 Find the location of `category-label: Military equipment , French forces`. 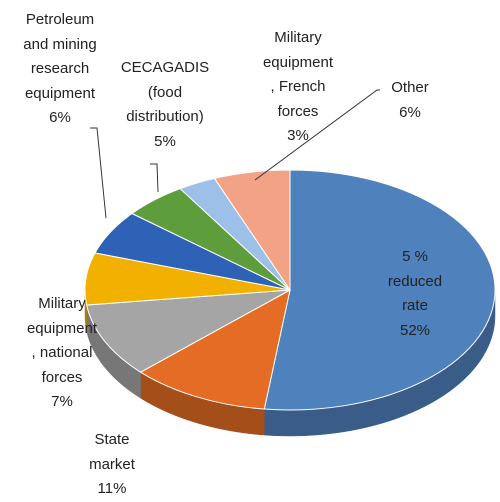

category-label: Military equipment , French forces is located at coordinates (298, 74).